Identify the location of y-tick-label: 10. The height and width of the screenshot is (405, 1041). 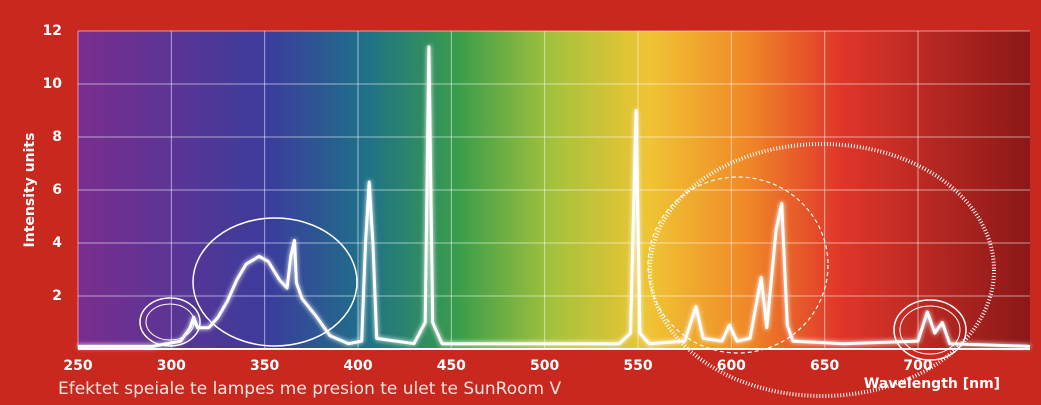
(53, 84).